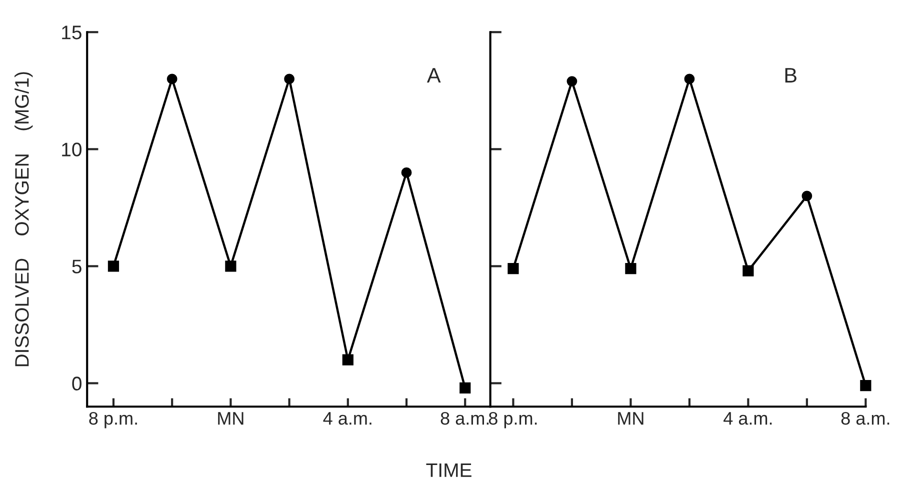  What do you see at coordinates (433, 75) in the screenshot?
I see `annotation: A` at bounding box center [433, 75].